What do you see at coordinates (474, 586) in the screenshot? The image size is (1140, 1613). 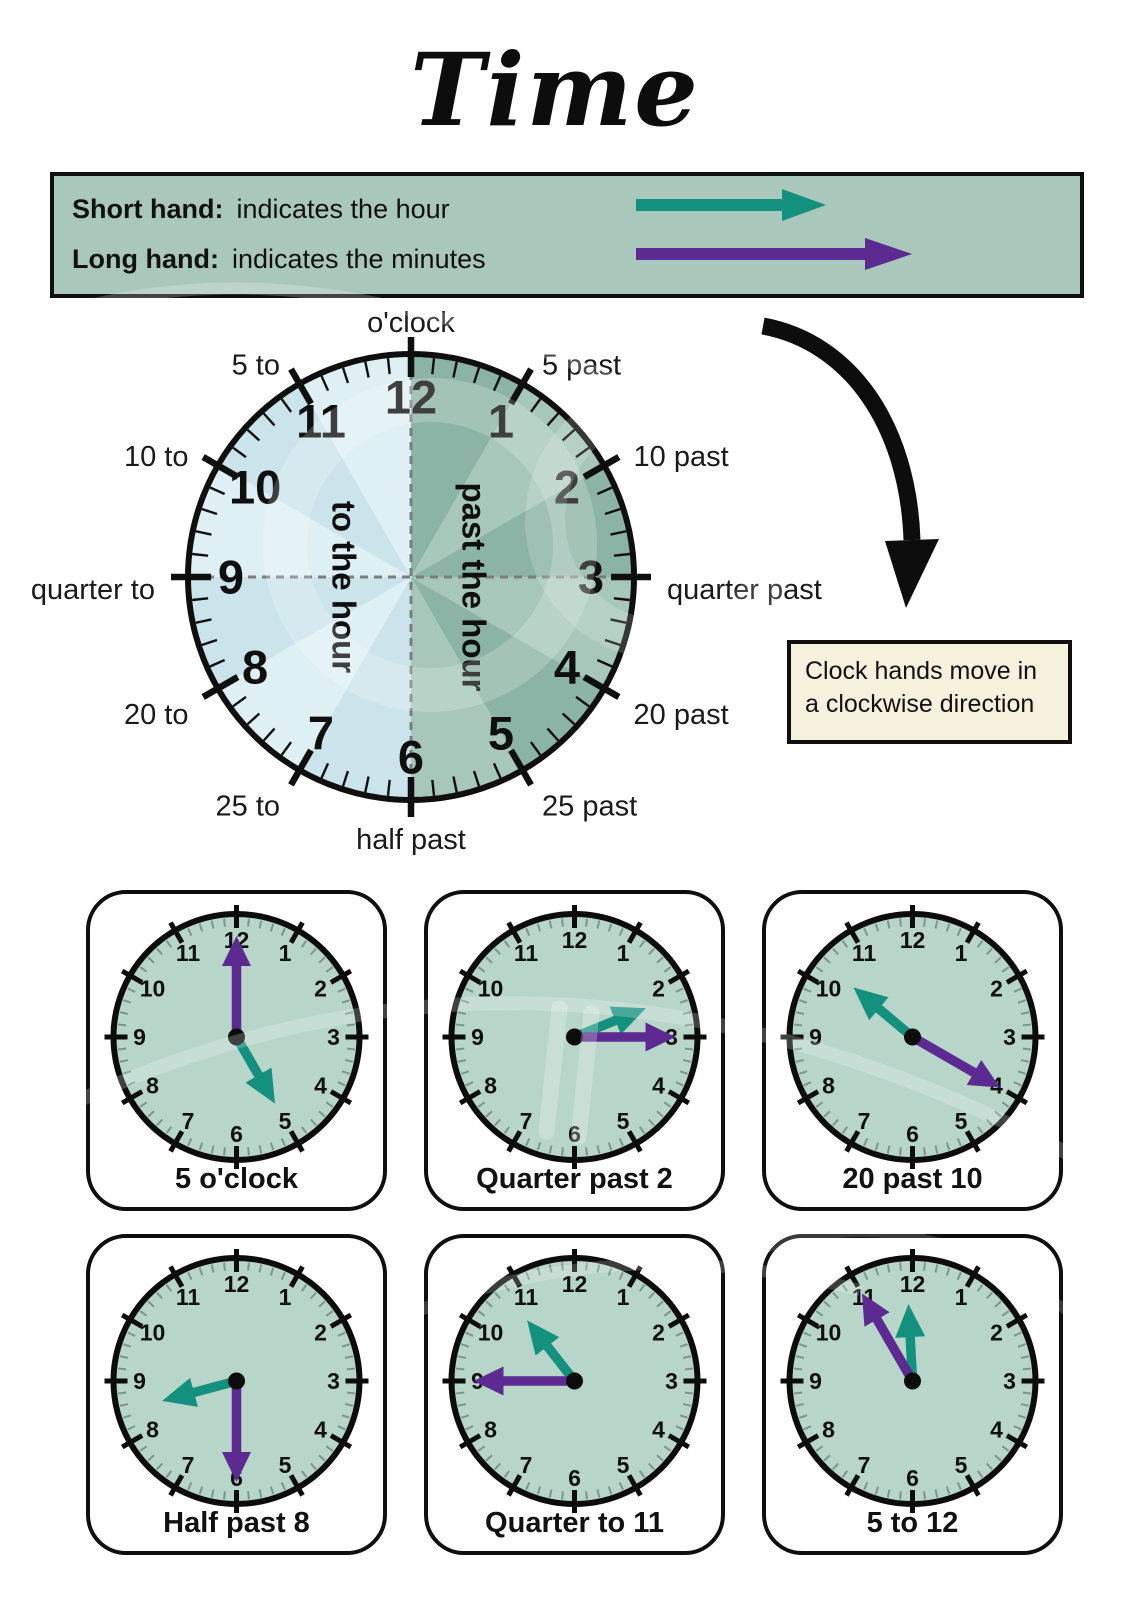 I see `past-the-hour-label: past the hour` at bounding box center [474, 586].